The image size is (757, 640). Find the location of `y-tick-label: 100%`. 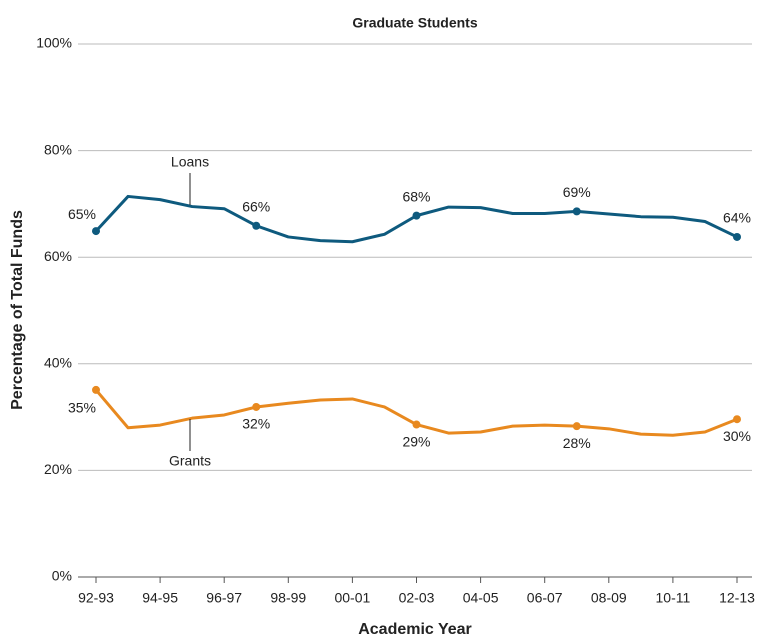

y-tick-label: 100% is located at coordinates (54, 43).